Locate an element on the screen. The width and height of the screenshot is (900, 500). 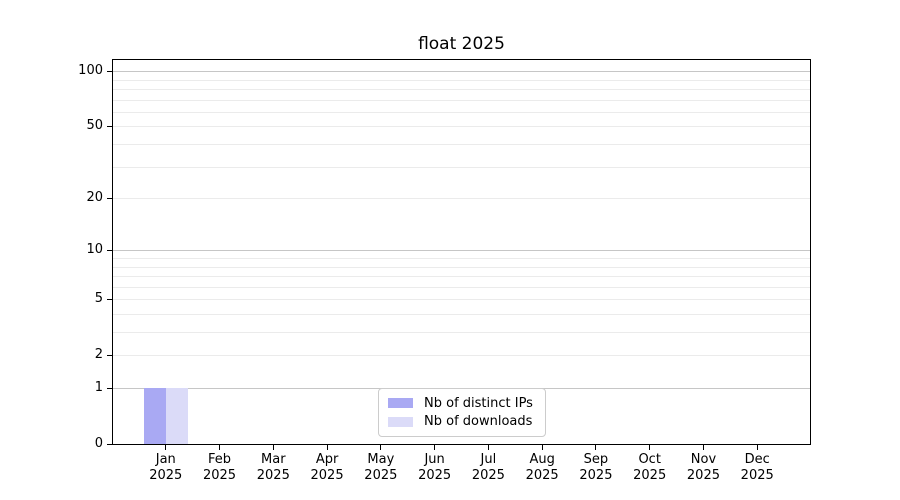
x-axis-tick-label: Sep 2025 is located at coordinates (596, 468).